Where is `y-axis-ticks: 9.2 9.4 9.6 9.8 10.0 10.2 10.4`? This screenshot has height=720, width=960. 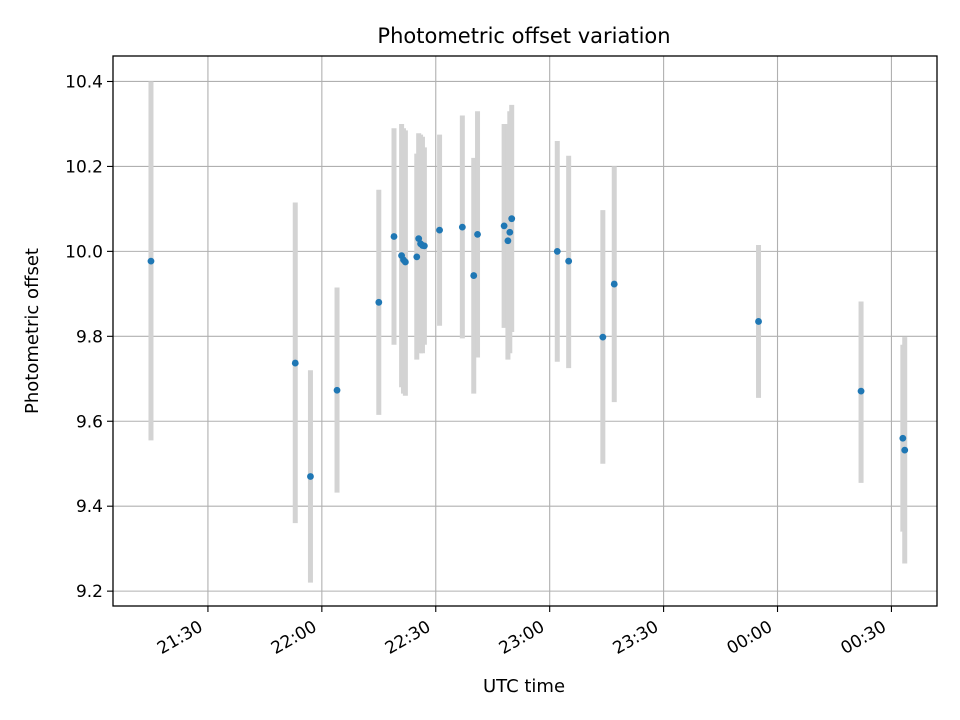
y-axis-ticks: 9.2 9.4 9.6 9.8 10.0 10.2 10.4 is located at coordinates (89, 337).